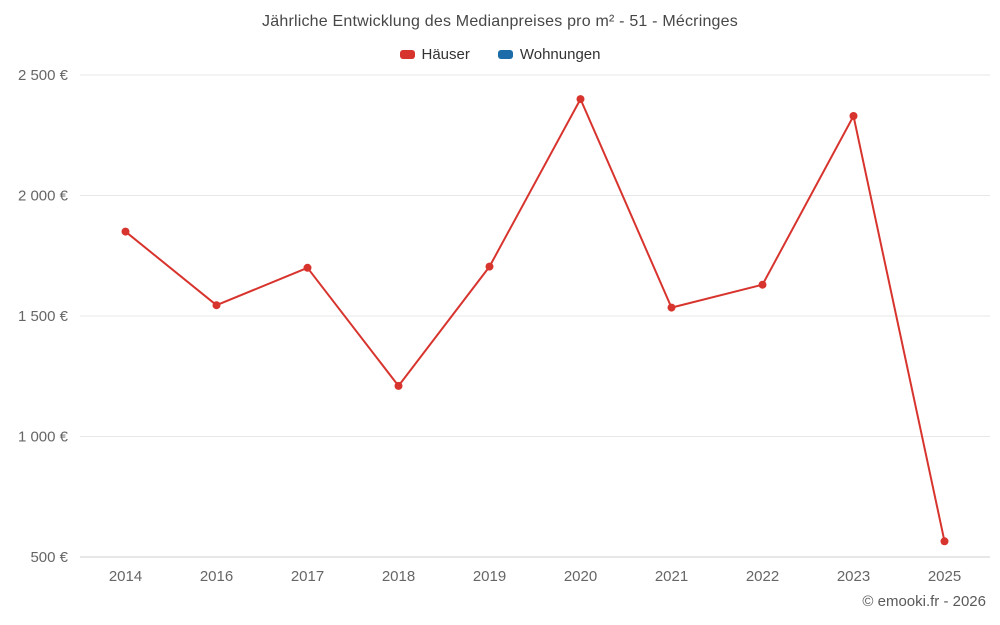  What do you see at coordinates (924, 601) in the screenshot?
I see `copyright: © emooki.fr - 2026` at bounding box center [924, 601].